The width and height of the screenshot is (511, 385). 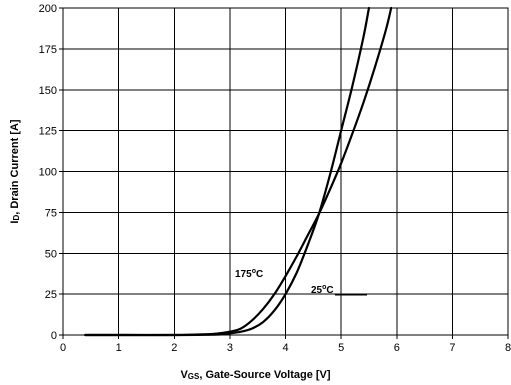 What do you see at coordinates (508, 348) in the screenshot?
I see `x-tick-label-8: 8` at bounding box center [508, 348].